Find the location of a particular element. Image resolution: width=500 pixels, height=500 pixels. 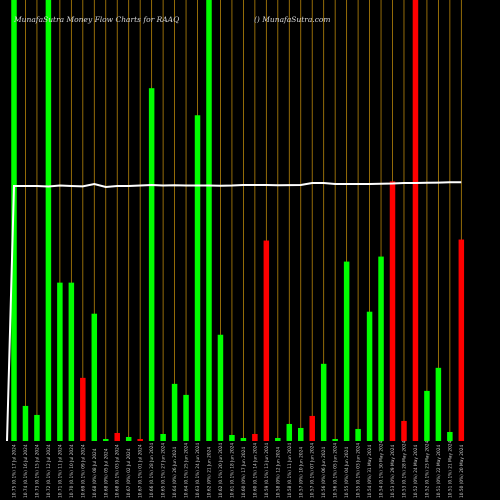

tick-label: 10.57 (0.1%) 07 Jun 2024 is located at coordinates (313, 470).